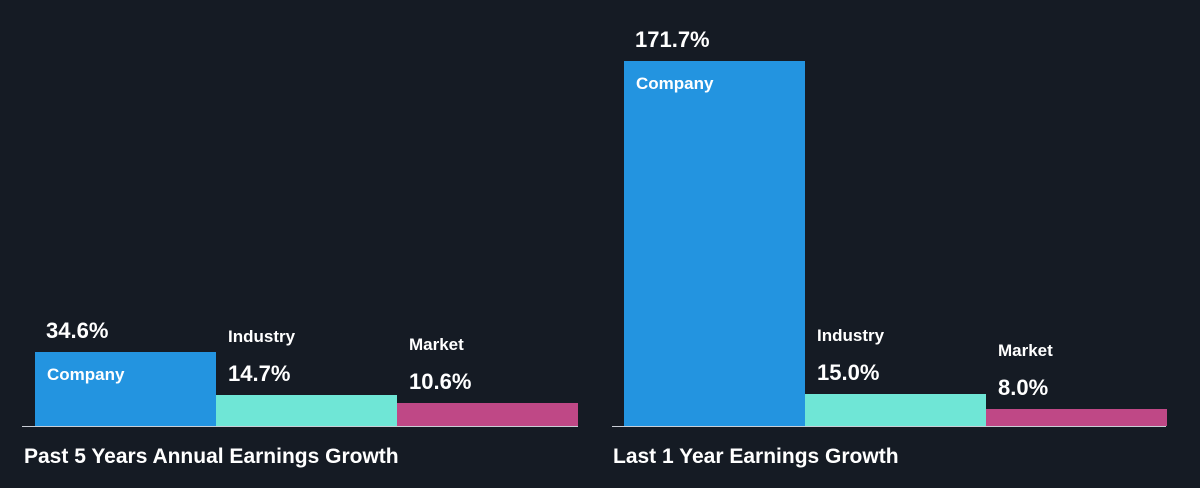  Describe the element at coordinates (211, 456) in the screenshot. I see `chart-title: Past 5 Years Annual Earnings Growth` at that location.